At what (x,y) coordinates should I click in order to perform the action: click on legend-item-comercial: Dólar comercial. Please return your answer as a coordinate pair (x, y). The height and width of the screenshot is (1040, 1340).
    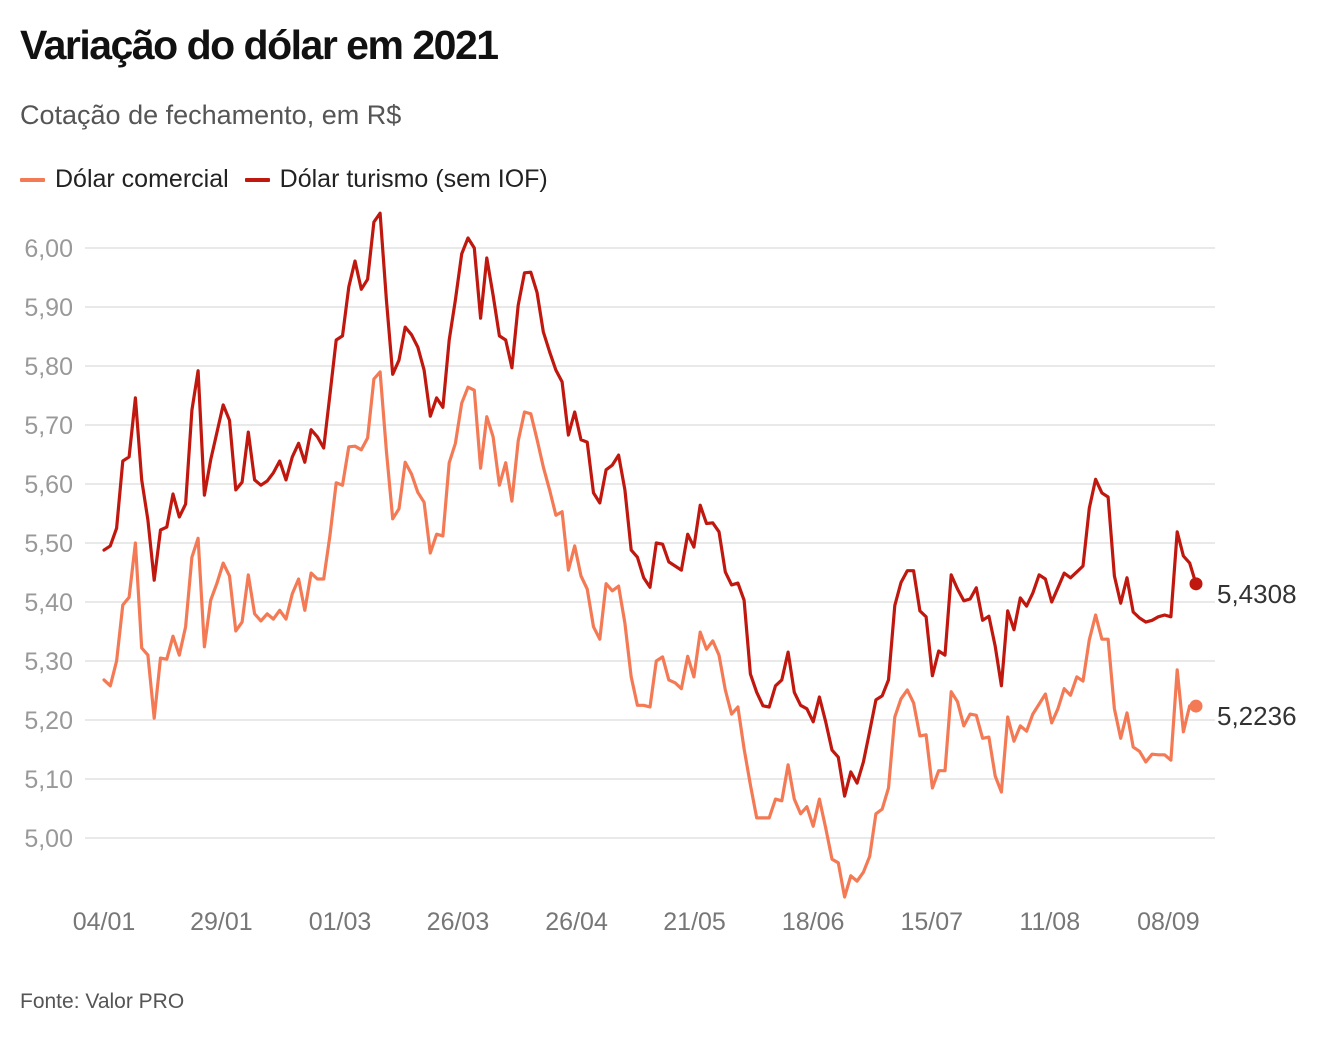
    Looking at the image, I should click on (124, 179).